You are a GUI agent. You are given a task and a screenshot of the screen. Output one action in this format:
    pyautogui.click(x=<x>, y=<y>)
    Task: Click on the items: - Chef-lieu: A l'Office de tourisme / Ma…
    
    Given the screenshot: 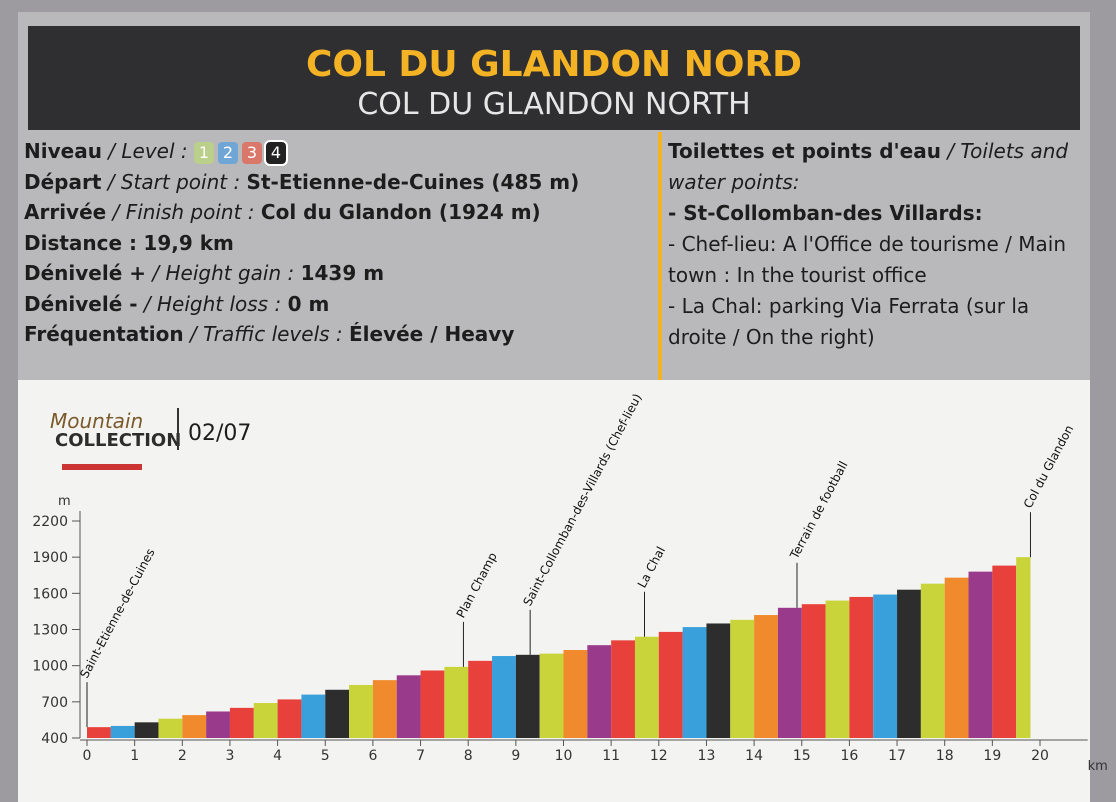 What is the action you would take?
    pyautogui.click(x=873, y=291)
    